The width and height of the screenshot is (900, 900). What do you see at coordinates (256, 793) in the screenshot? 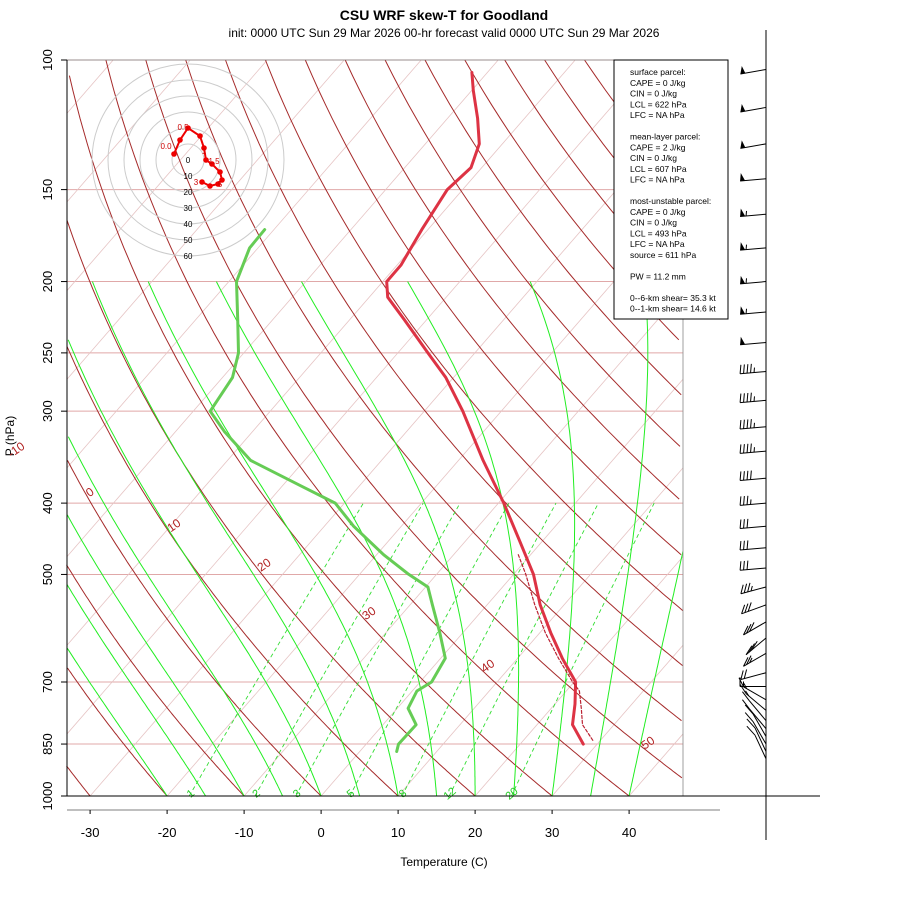
I see `mixing-ratio-label: 2` at bounding box center [256, 793].